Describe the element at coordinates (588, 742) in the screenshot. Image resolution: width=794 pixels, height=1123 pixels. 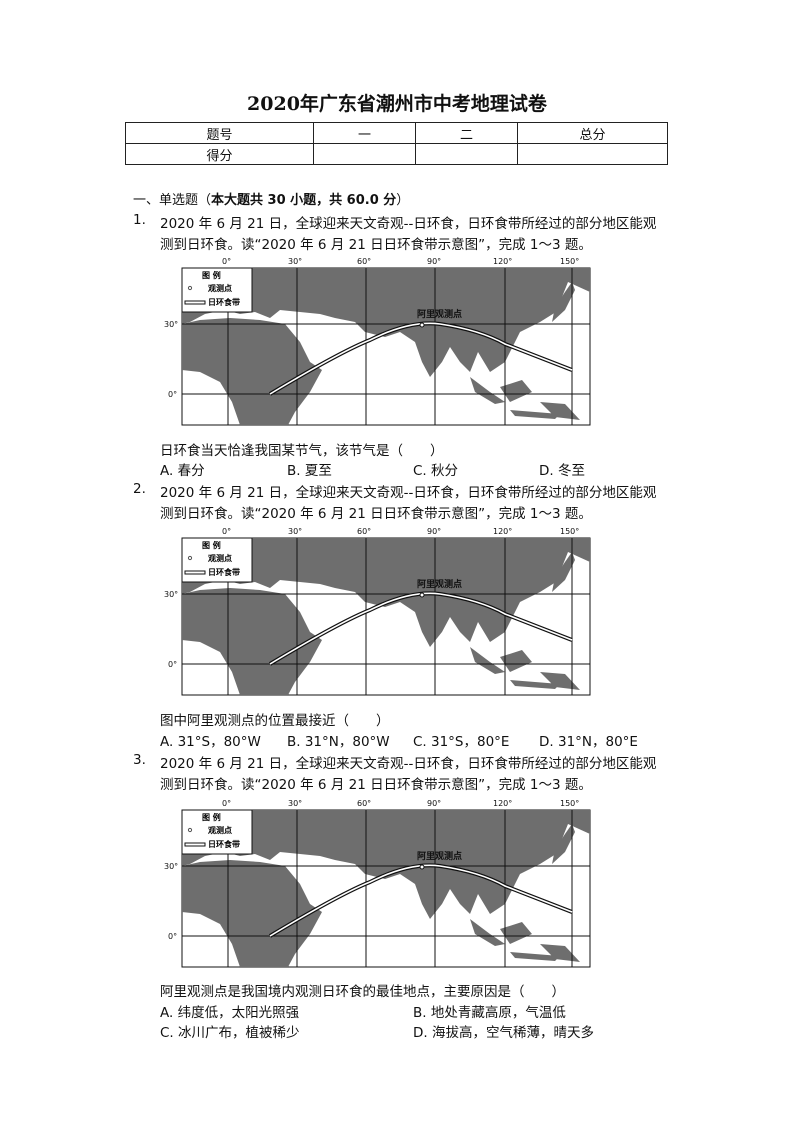
I see `option-d: D. 31°N，80°E` at that location.